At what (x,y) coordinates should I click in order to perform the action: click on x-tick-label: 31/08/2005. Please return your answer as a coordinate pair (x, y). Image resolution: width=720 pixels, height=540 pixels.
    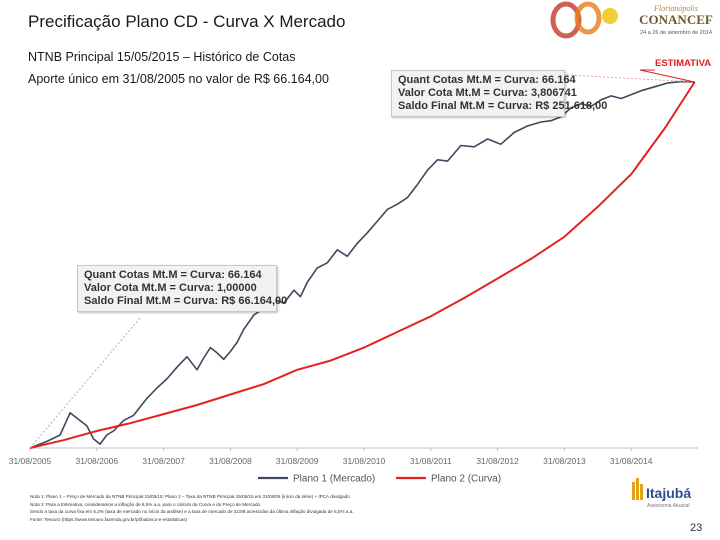
    Looking at the image, I should click on (30, 461).